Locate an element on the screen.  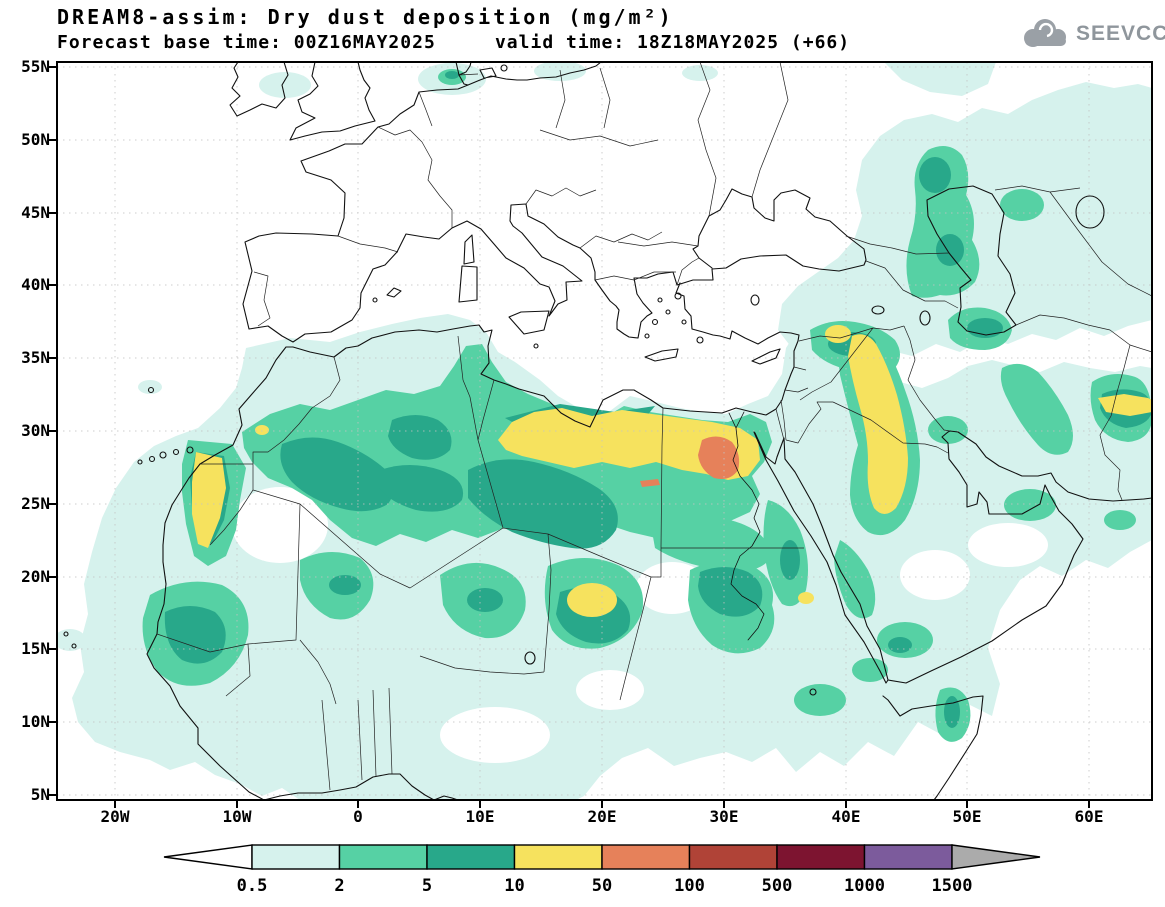
lat-axis-label: 55N is located at coordinates (35, 66).